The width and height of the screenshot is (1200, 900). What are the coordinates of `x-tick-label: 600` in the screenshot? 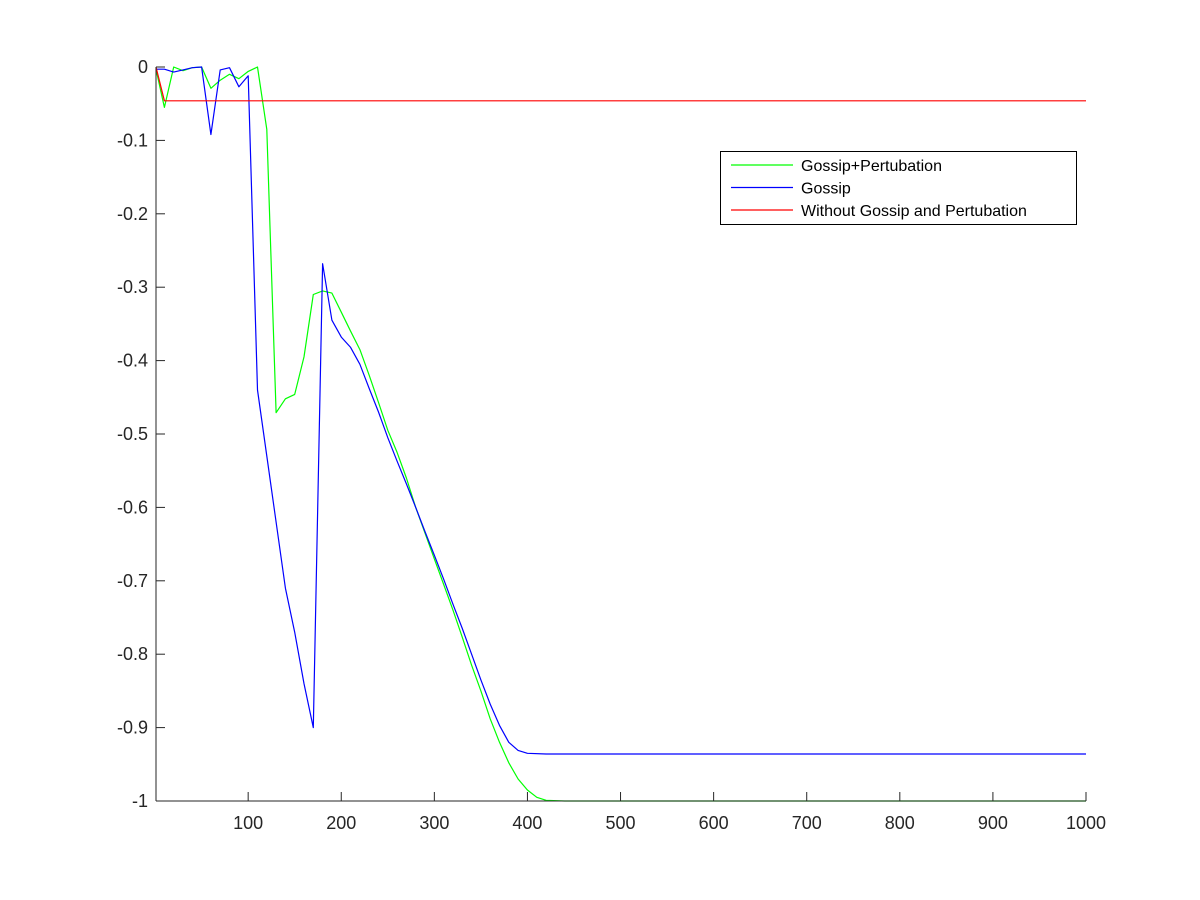 It's located at (714, 823).